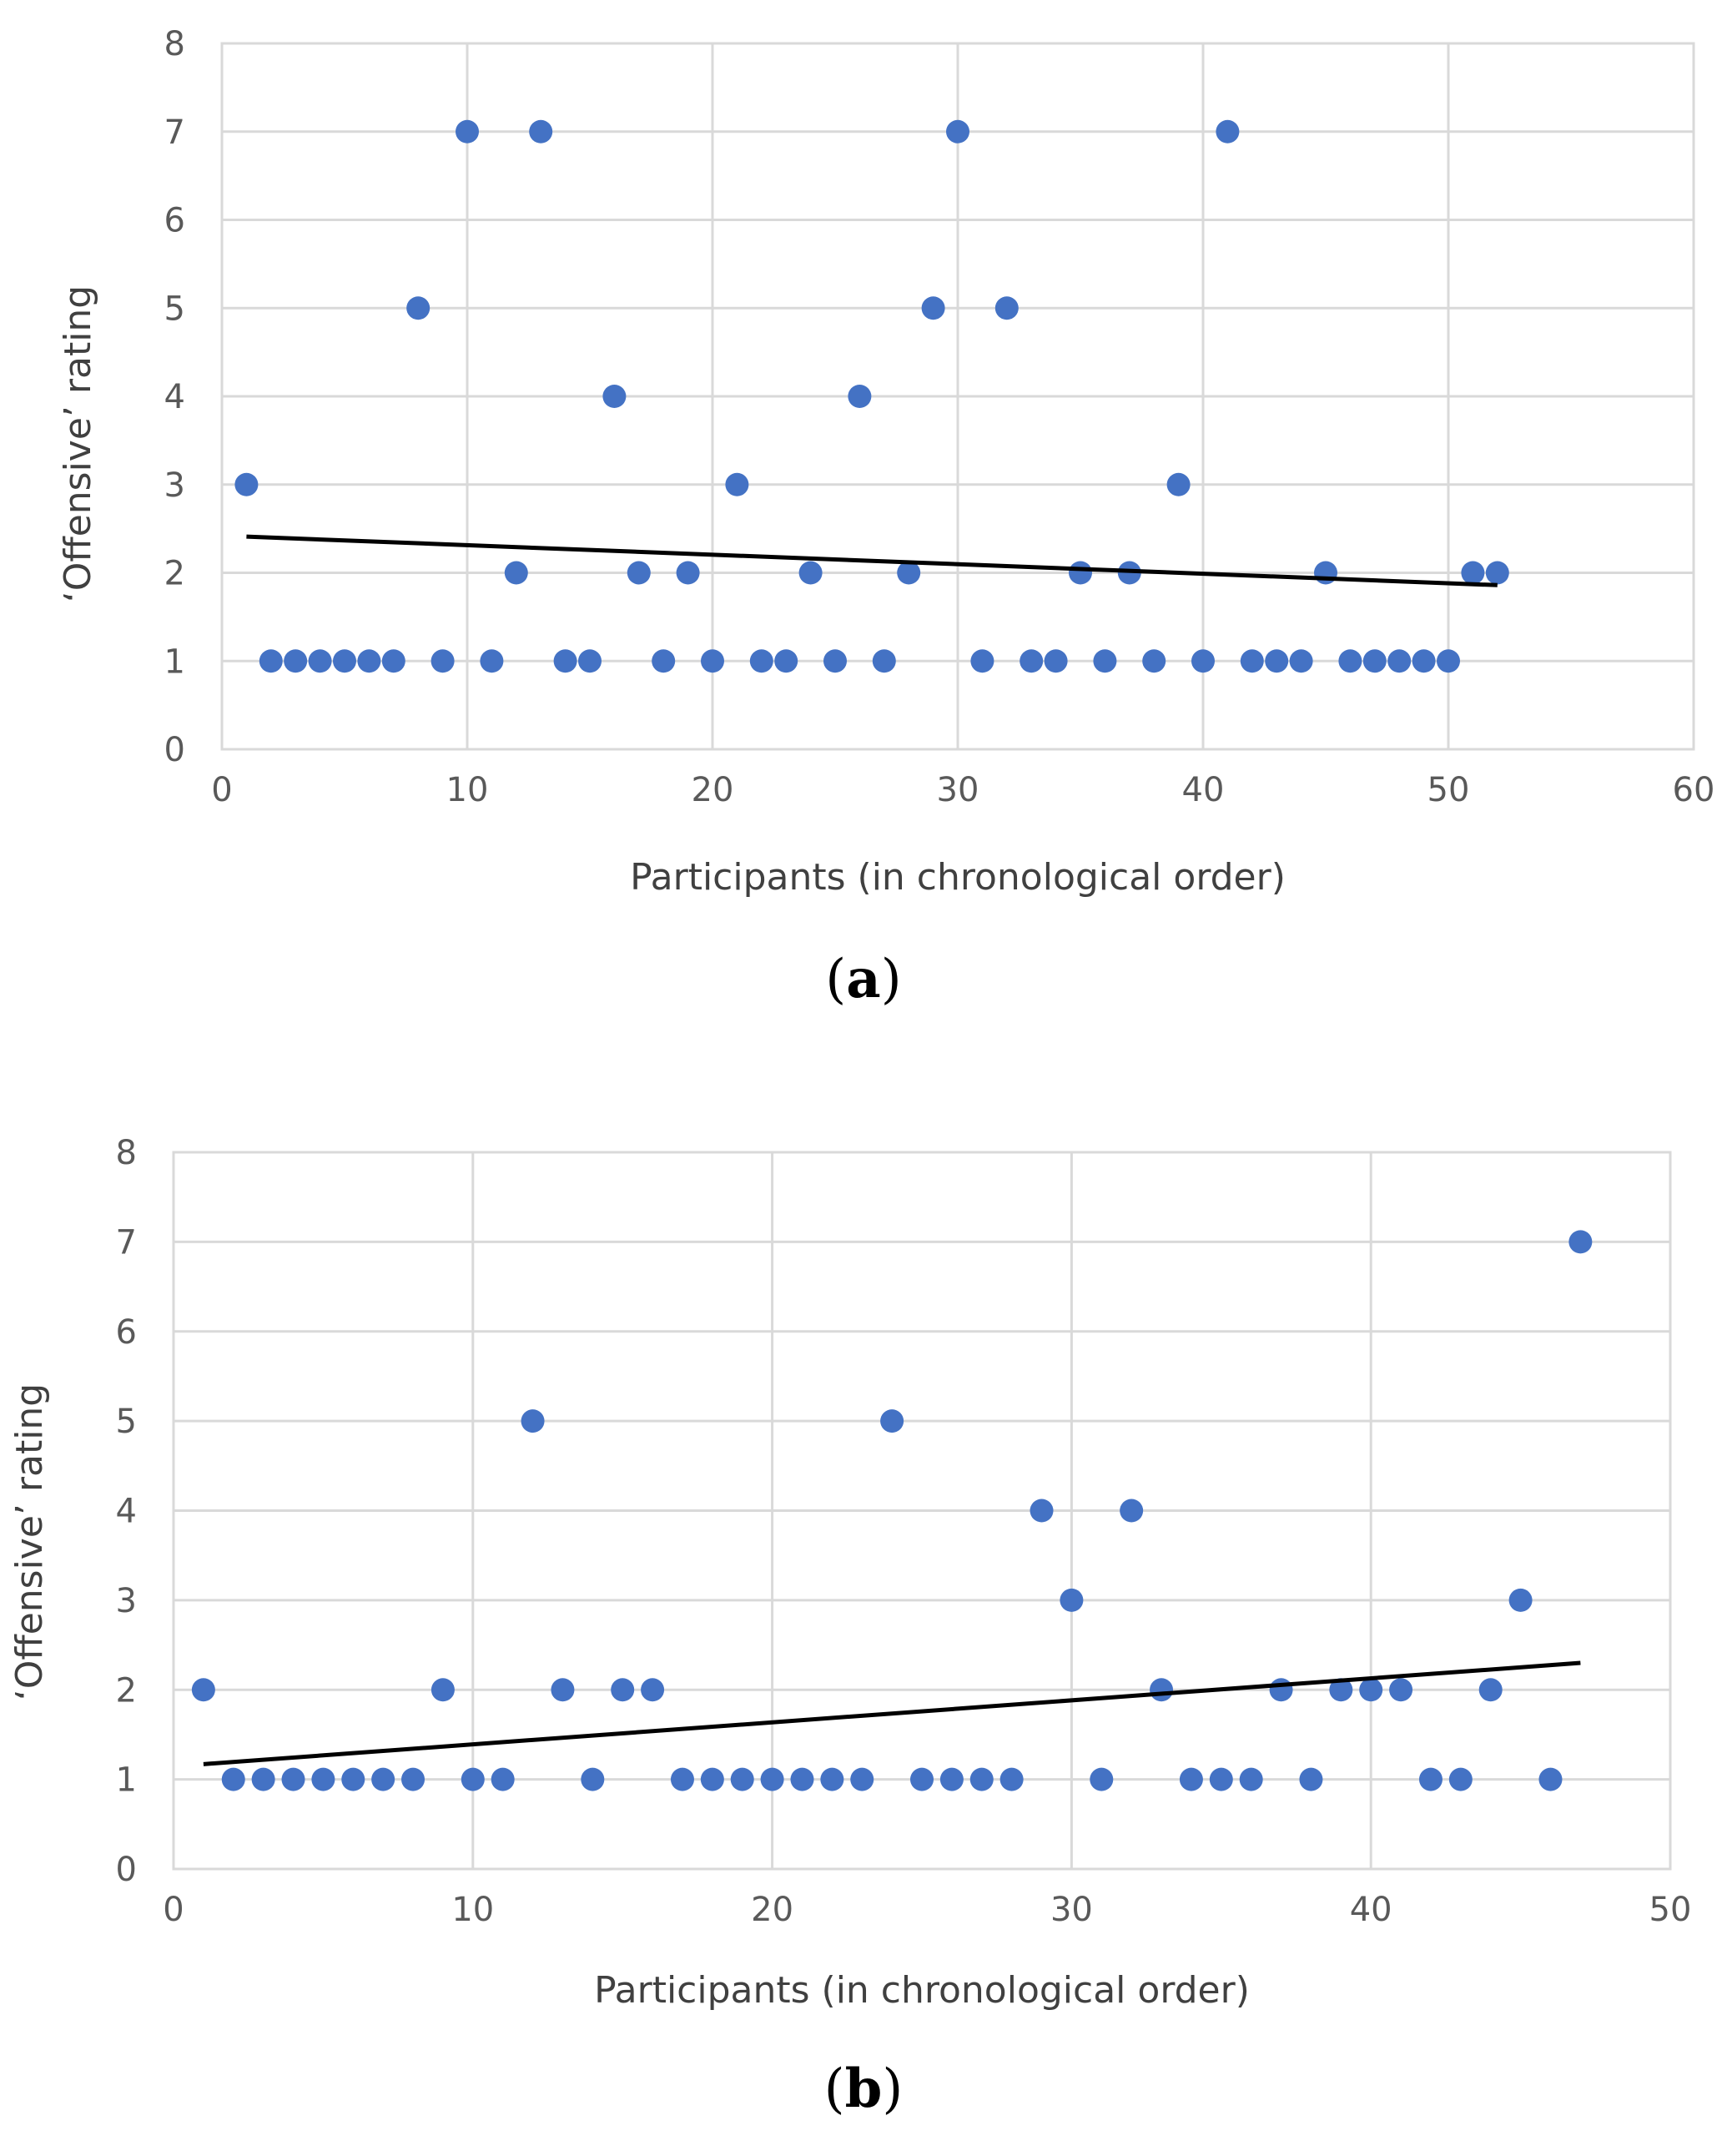  I want to click on y-axis-title: ‘Offensive’ rating, so click(78, 444).